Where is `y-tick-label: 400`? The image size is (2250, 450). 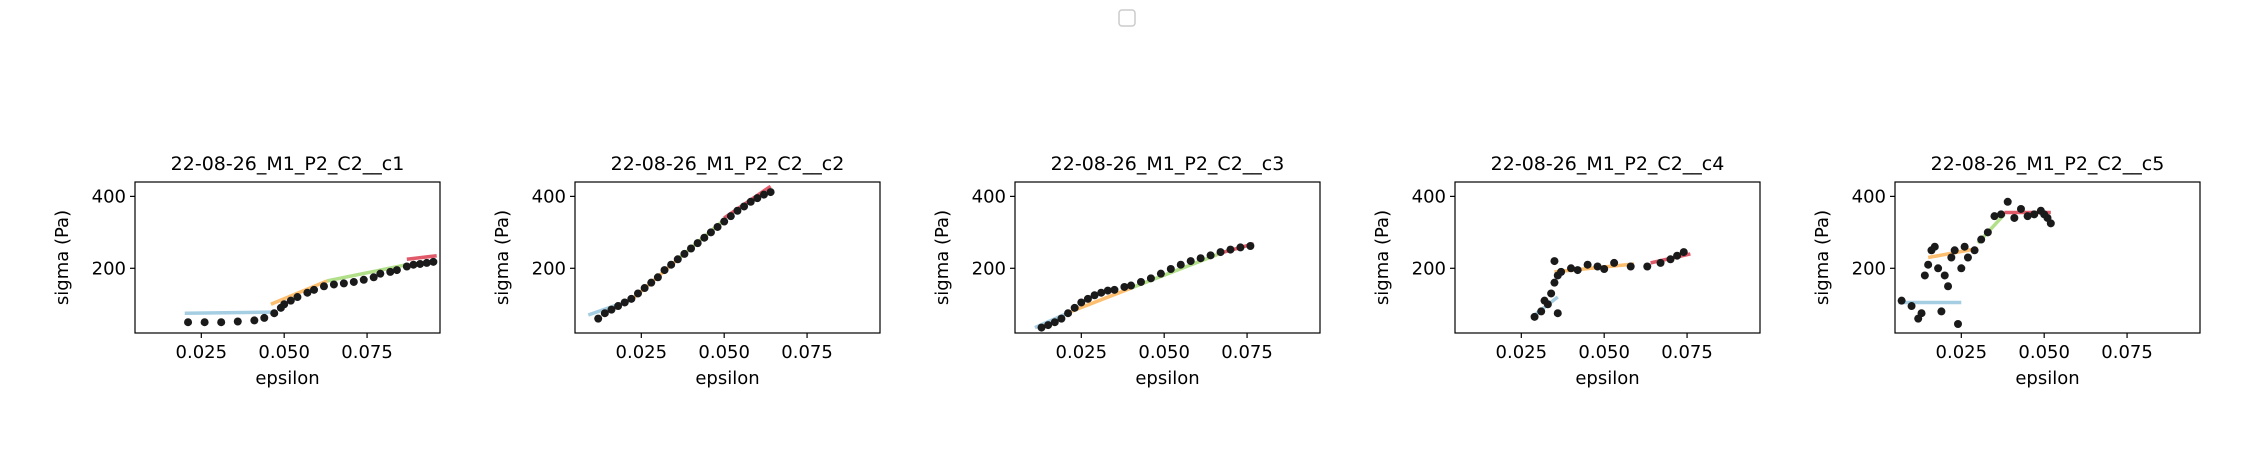
y-tick-label: 400 is located at coordinates (109, 196).